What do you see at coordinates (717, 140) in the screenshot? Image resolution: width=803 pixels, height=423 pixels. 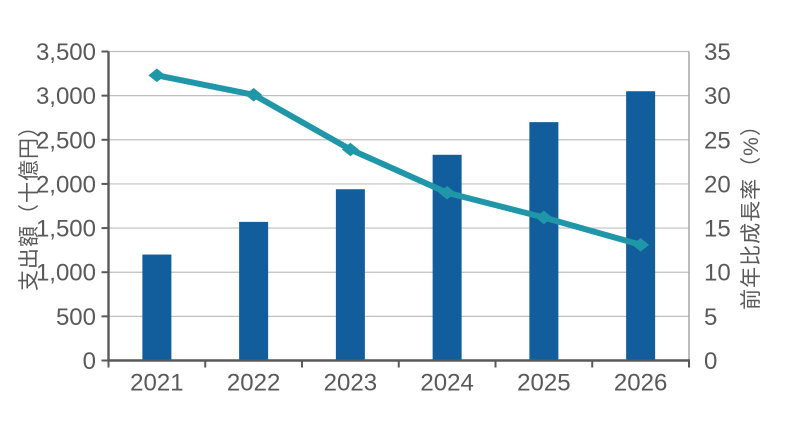 I see `right-axis-tick-label: 25` at bounding box center [717, 140].